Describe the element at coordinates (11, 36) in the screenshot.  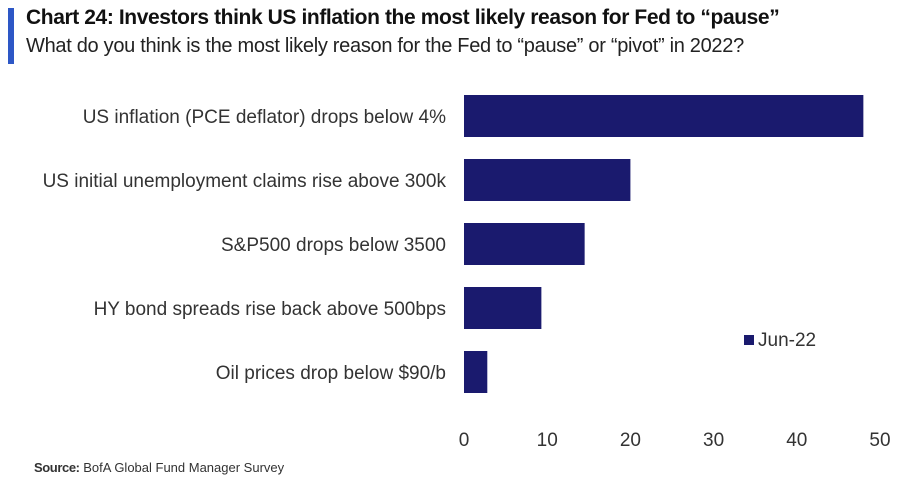
I see `title-accent-bar` at that location.